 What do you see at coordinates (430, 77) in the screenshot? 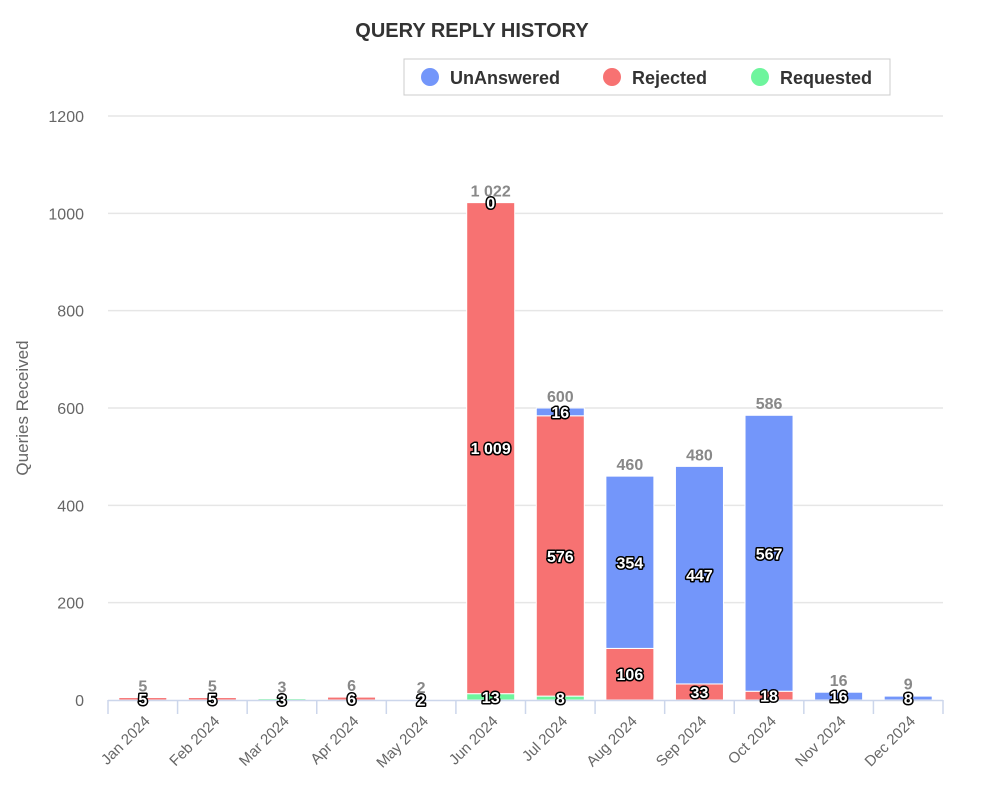
I see `legend-marker-unanswered` at bounding box center [430, 77].